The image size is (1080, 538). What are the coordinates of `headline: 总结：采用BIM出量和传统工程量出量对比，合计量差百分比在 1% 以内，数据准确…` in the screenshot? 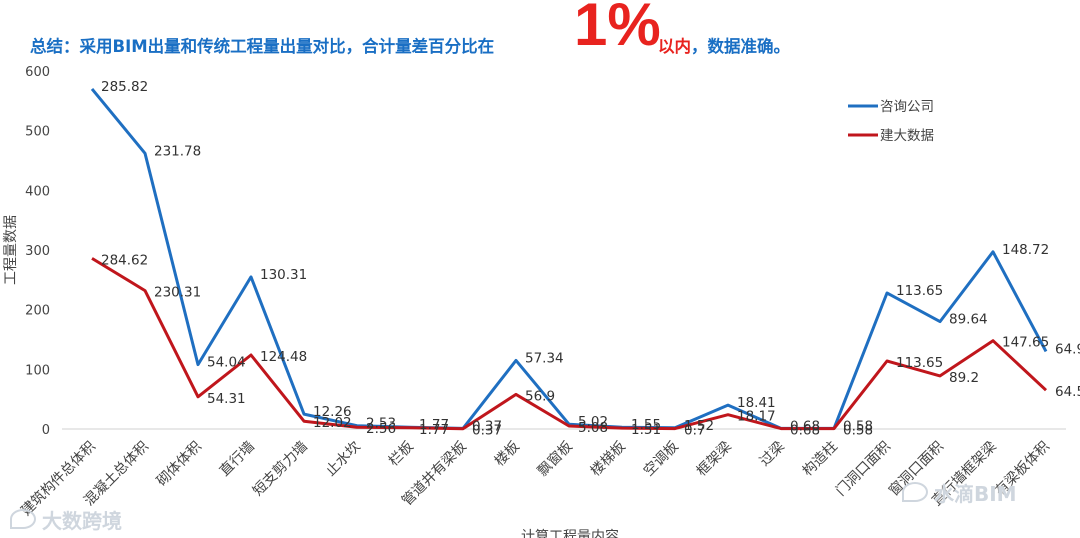 It's located at (550, 29).